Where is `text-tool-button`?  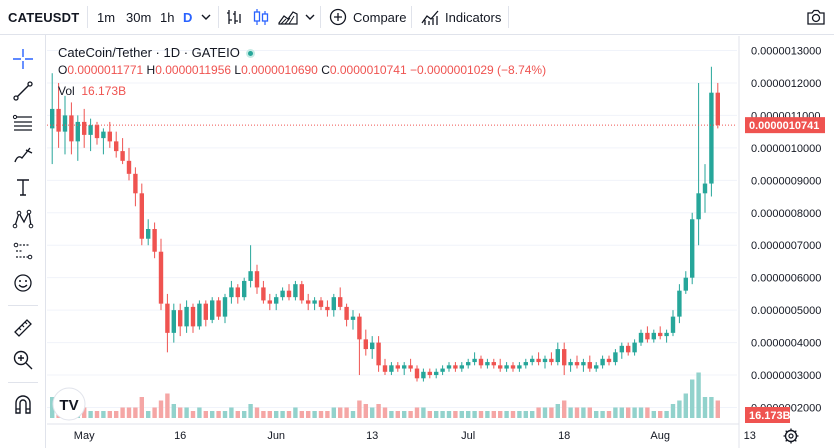 text-tool-button is located at coordinates (23, 187).